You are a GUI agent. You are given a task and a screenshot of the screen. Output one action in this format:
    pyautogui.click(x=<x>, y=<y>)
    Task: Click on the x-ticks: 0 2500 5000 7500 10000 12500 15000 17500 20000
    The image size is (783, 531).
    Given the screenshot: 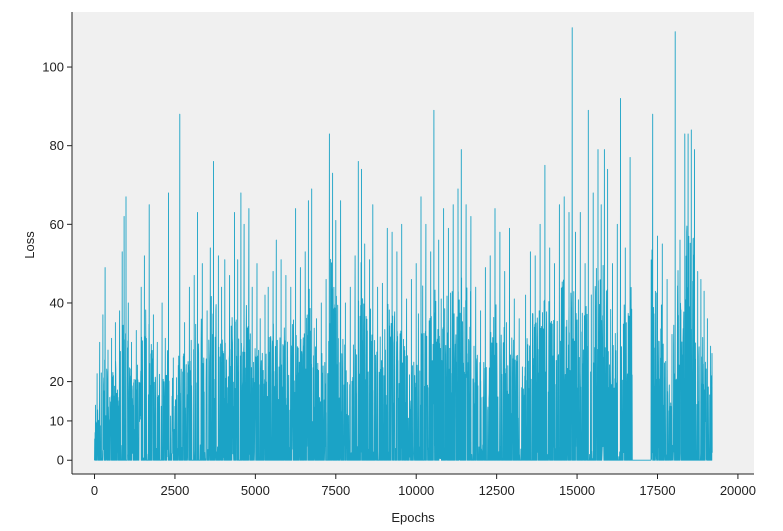 What is the action you would take?
    pyautogui.click(x=423, y=486)
    